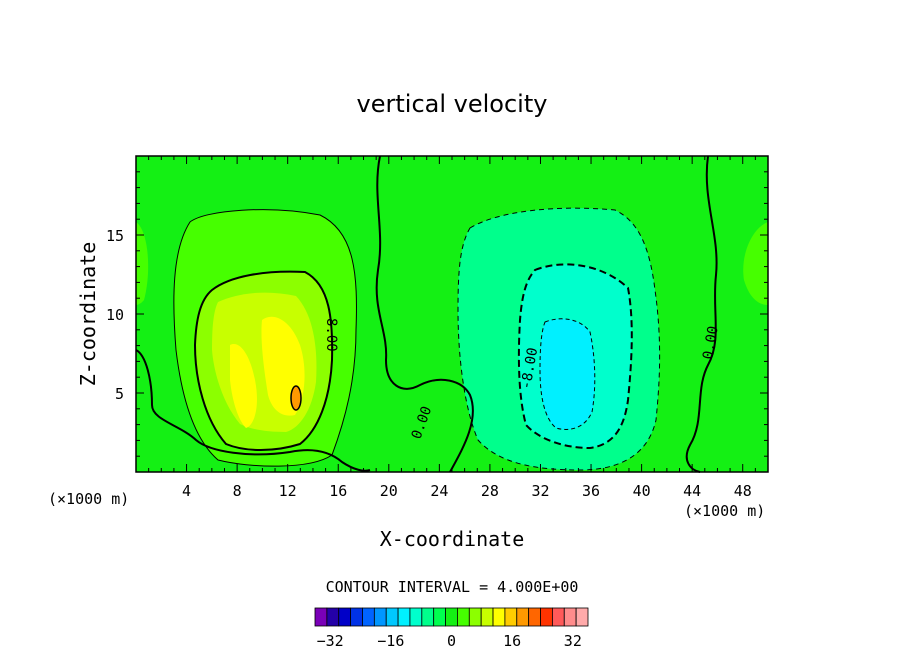 The height and width of the screenshot is (654, 904). Describe the element at coordinates (755, 263) in the screenshot. I see `right-edge-weak-updraft` at that location.